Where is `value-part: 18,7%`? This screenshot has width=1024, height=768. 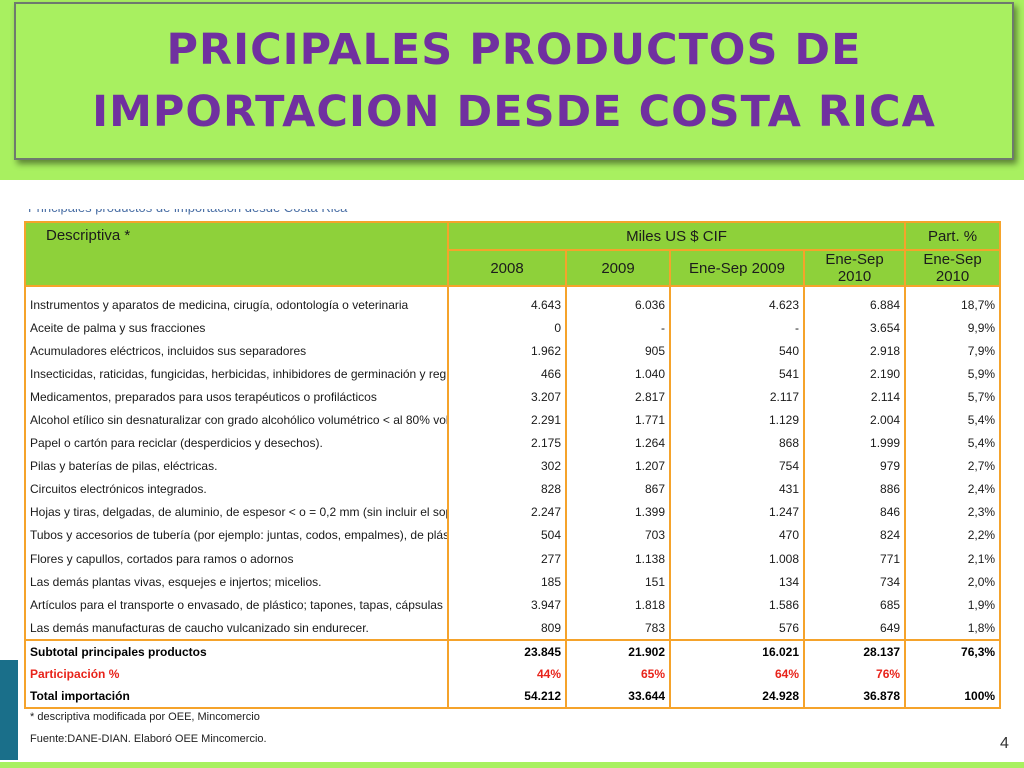 value-part: 18,7% is located at coordinates (953, 301).